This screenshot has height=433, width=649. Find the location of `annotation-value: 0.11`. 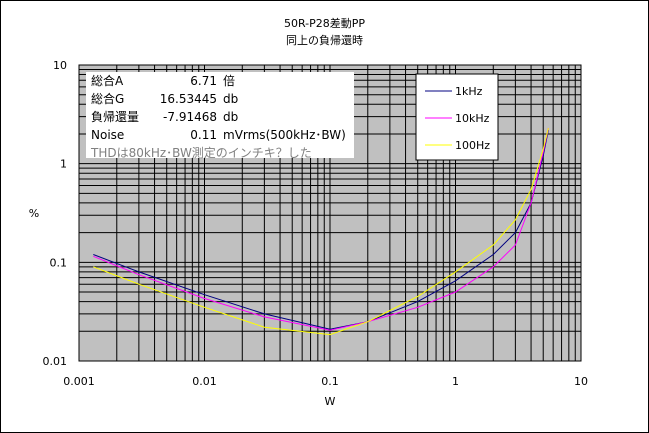

annotation-value: 0.11 is located at coordinates (203, 135).